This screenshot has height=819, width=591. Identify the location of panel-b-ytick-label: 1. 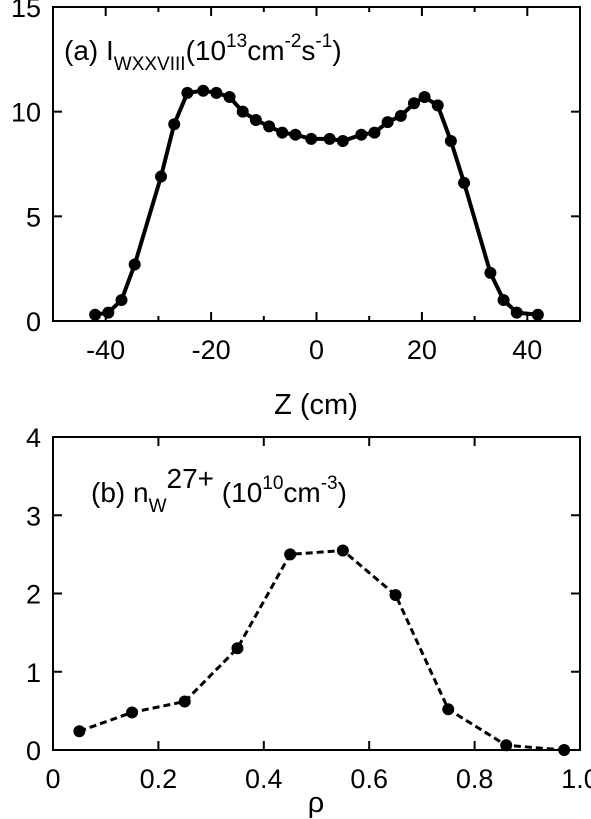
(33, 673).